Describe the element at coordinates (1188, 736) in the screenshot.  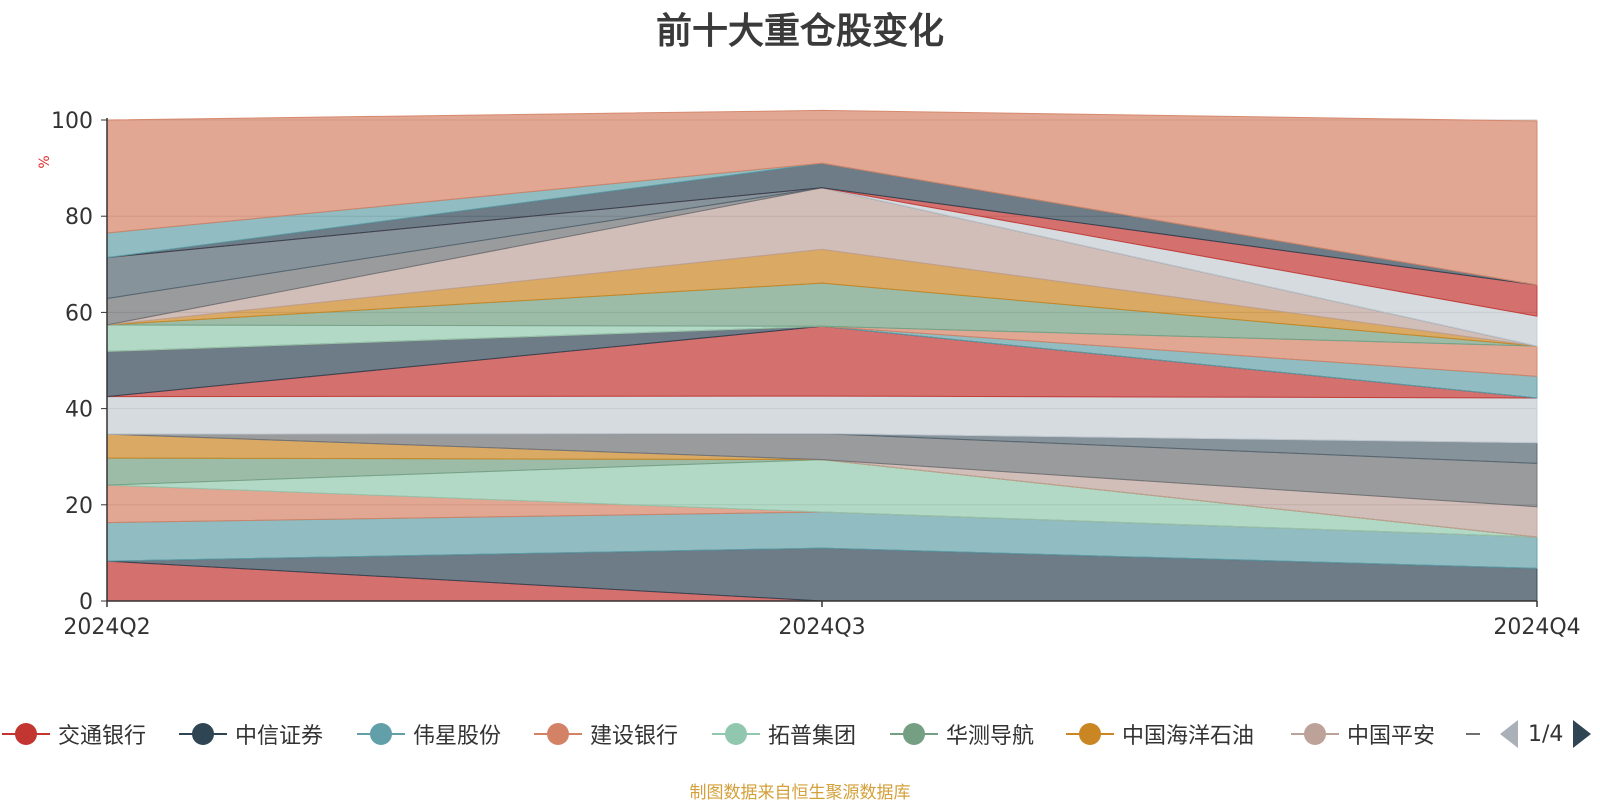
I see `legend-label: 中国海洋石油` at that location.